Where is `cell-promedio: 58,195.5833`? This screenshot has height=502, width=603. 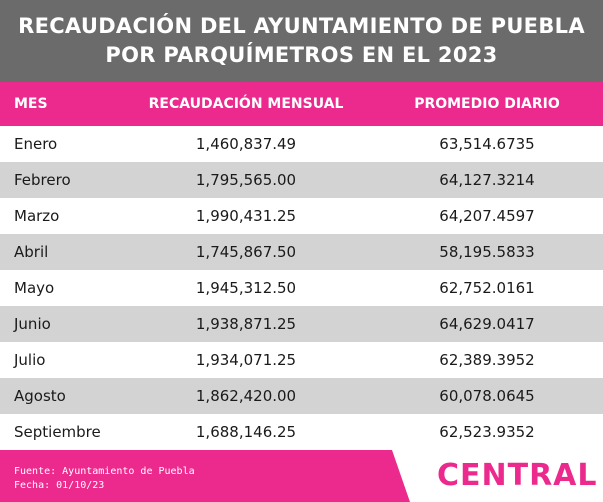 cell-promedio: 58,195.5833 is located at coordinates (487, 252).